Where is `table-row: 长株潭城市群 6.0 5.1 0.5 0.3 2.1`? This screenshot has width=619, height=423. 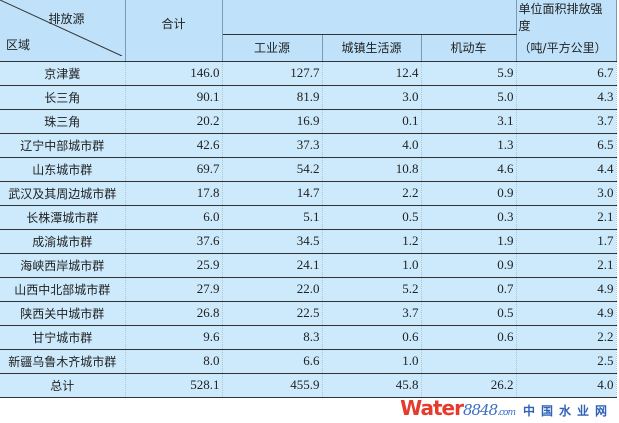
table-row: 长株潭城市群 6.0 5.1 0.5 0.3 2.1 is located at coordinates (308, 217).